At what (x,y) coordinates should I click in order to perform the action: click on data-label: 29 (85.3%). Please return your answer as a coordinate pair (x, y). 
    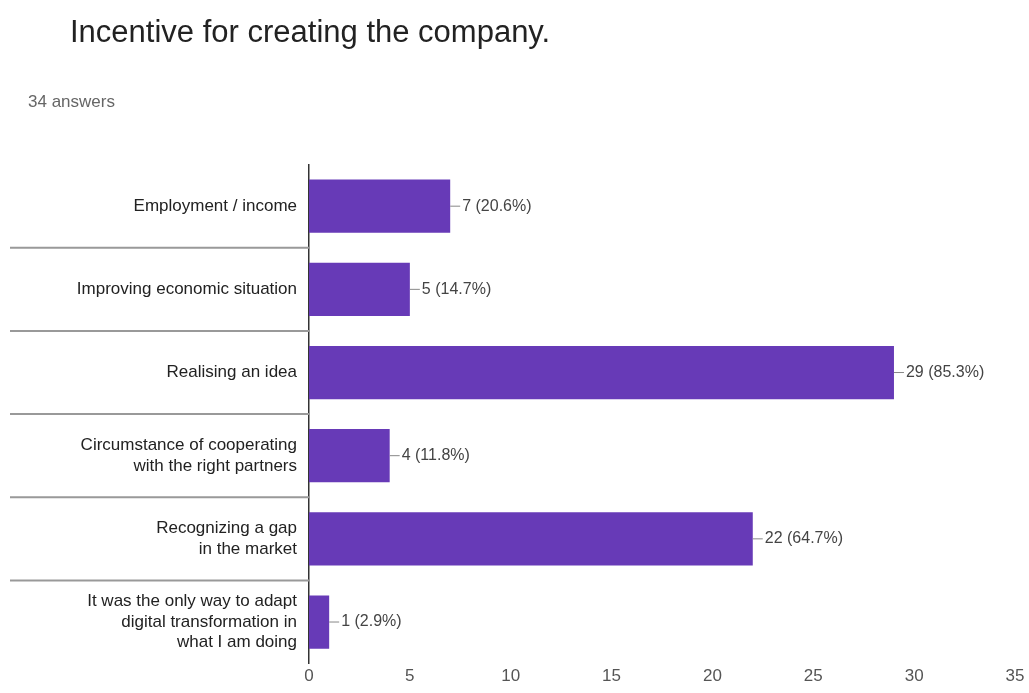
    Looking at the image, I should click on (945, 371).